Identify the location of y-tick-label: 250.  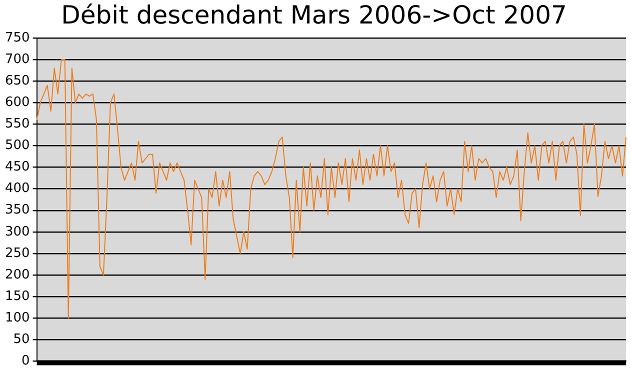
(17, 253).